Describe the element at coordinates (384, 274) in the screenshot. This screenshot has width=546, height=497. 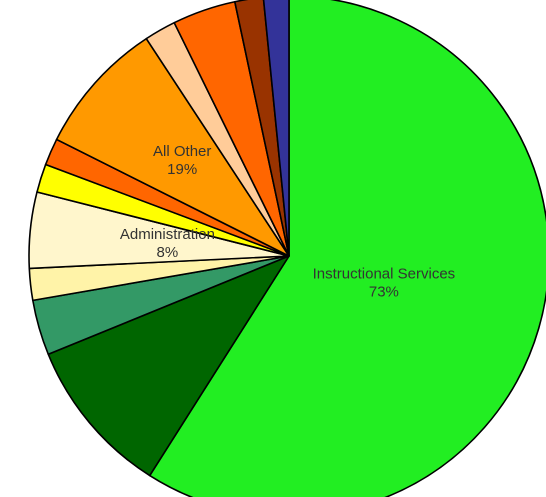
I see `slice-label-name: Instructional Services` at that location.